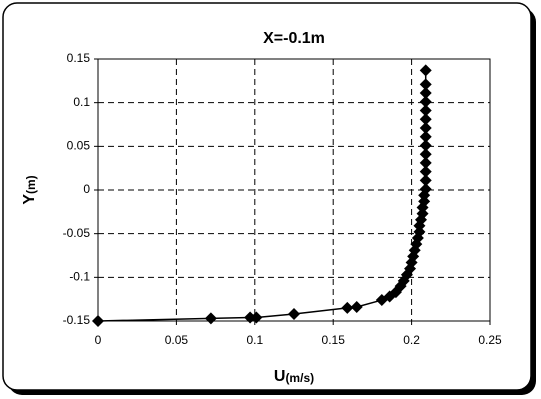  What do you see at coordinates (299, 378) in the screenshot?
I see `x-axis-label-unit: (m/s)` at bounding box center [299, 378].